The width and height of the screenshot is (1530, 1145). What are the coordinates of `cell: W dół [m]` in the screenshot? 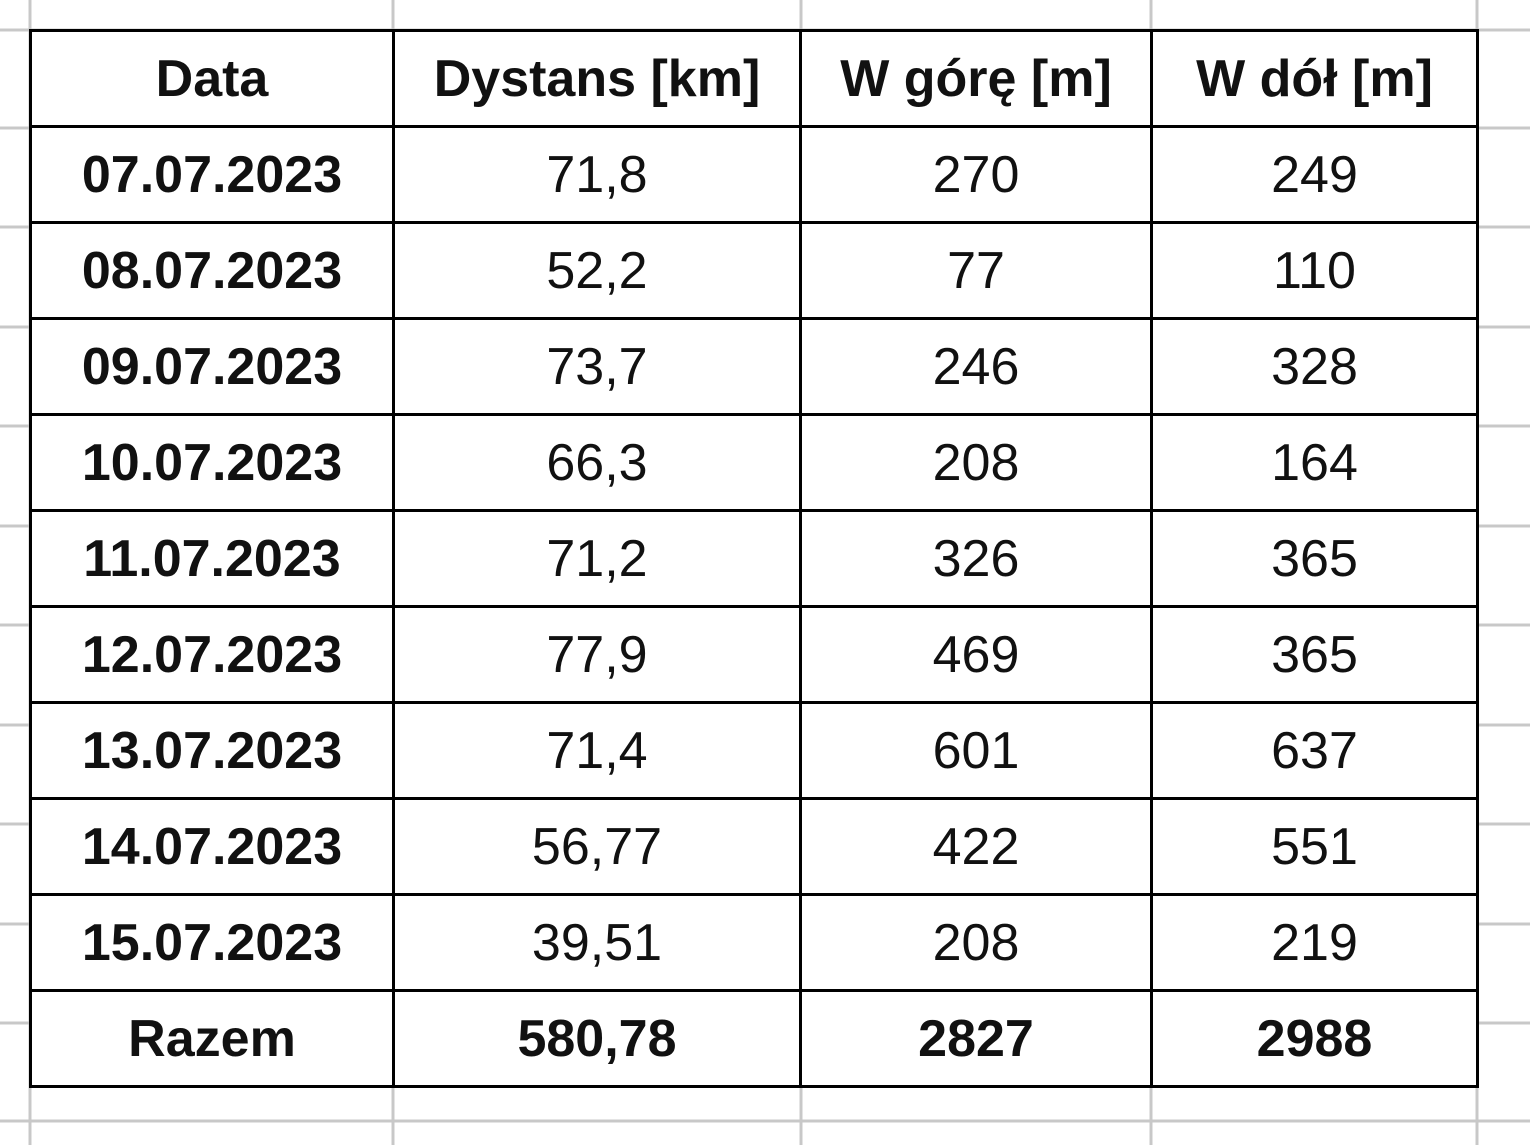 It's located at (1314, 78).